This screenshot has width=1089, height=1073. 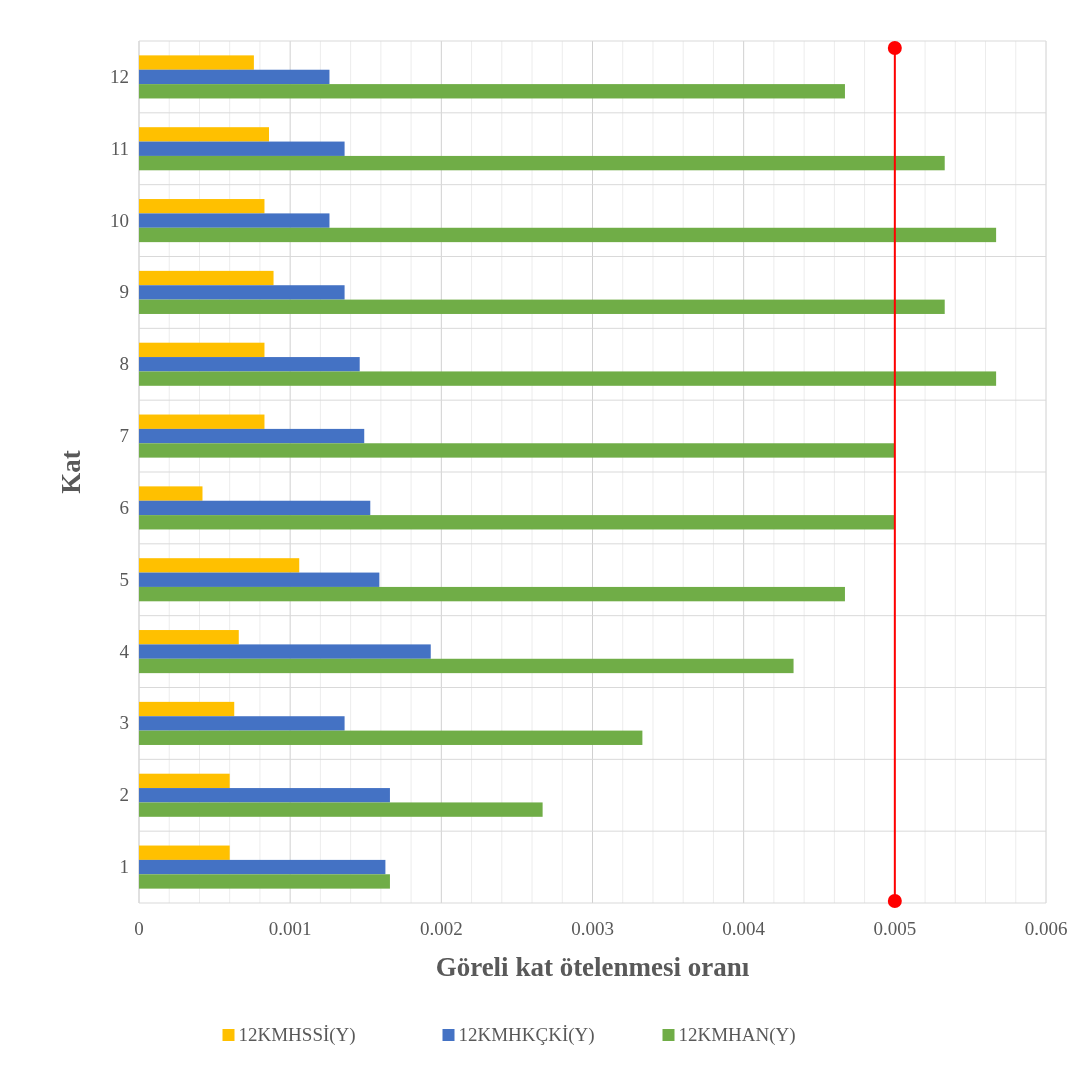 What do you see at coordinates (124, 795) in the screenshot?
I see `y-tick-label: 2` at bounding box center [124, 795].